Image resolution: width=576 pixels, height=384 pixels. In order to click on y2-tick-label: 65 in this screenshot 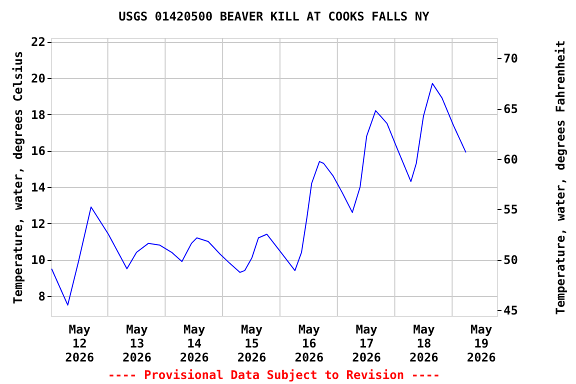, I will do `click(511, 109)`.